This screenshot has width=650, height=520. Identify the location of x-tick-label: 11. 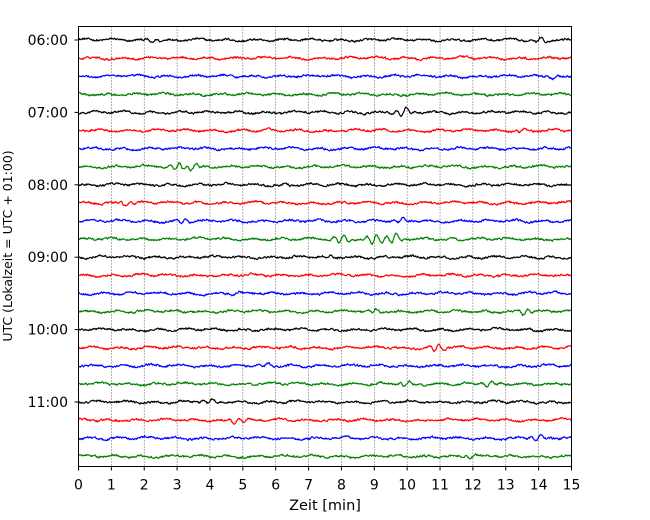
(440, 486).